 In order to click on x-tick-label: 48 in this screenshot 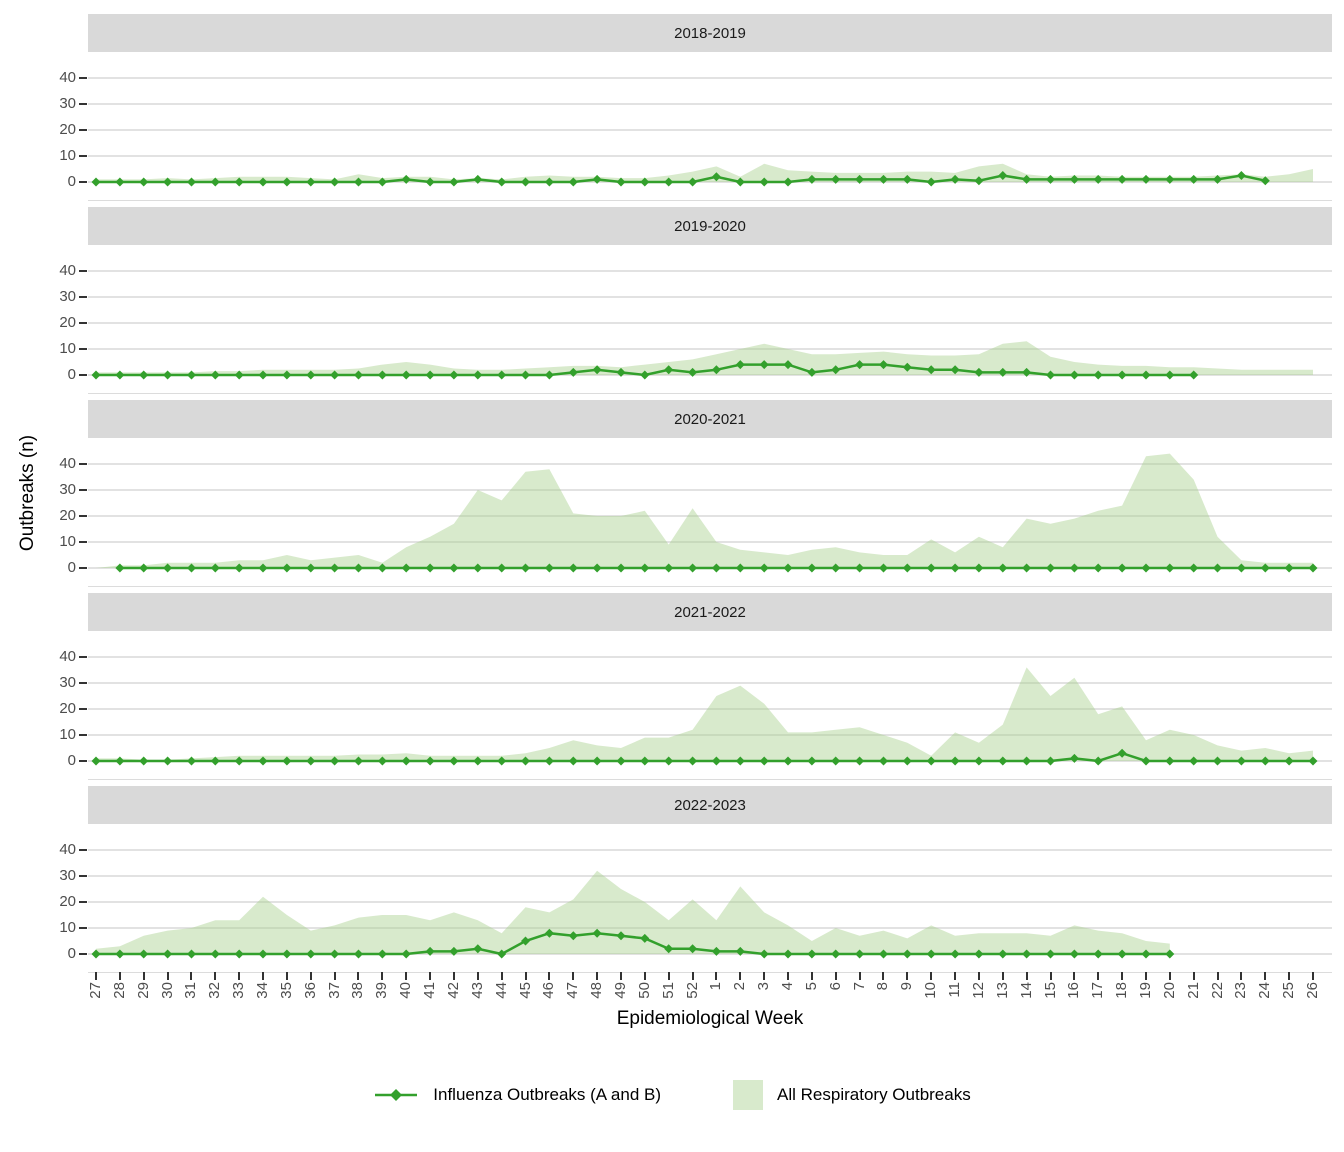, I will do `click(597, 990)`.